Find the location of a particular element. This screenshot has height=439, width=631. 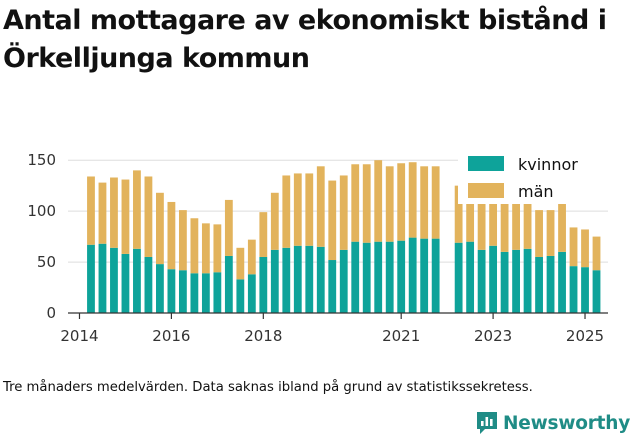

y-tick-label: 0 is located at coordinates (51, 313).